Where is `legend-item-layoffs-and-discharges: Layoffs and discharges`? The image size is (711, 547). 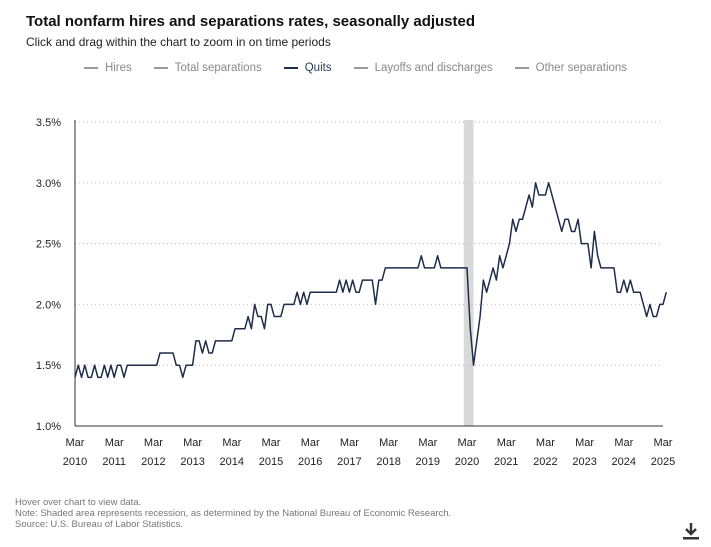 legend-item-layoffs-and-discharges: Layoffs and discharges is located at coordinates (423, 68).